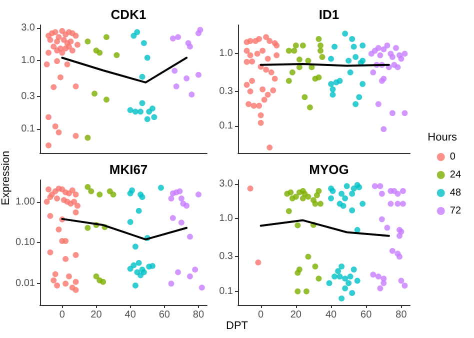 The height and width of the screenshot is (338, 474). Describe the element at coordinates (443, 138) in the screenshot. I see `legend-title: Hours` at that location.